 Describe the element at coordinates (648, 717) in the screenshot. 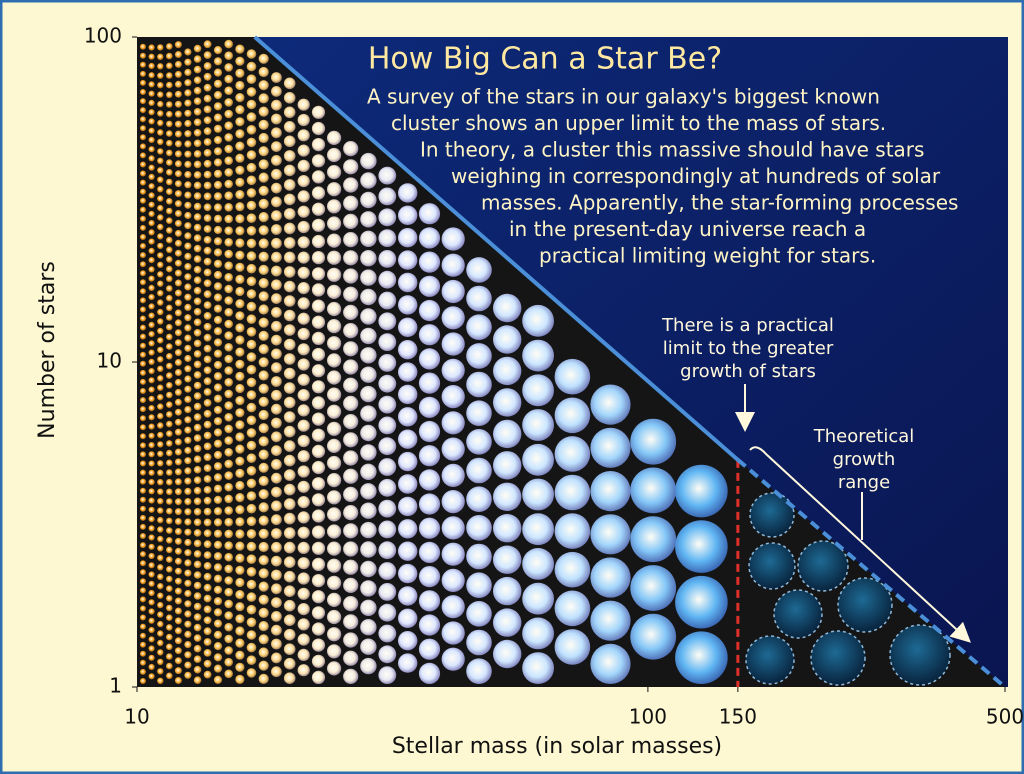

I see `x-tick-label: 100` at that location.